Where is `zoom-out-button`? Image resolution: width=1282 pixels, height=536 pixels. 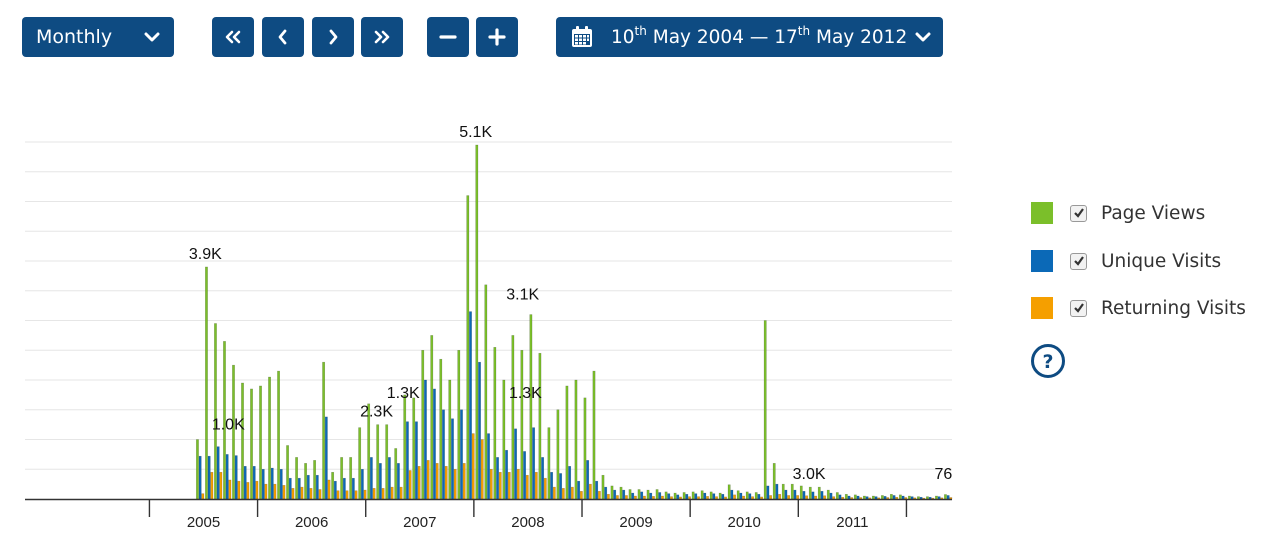
zoom-out-button is located at coordinates (448, 37).